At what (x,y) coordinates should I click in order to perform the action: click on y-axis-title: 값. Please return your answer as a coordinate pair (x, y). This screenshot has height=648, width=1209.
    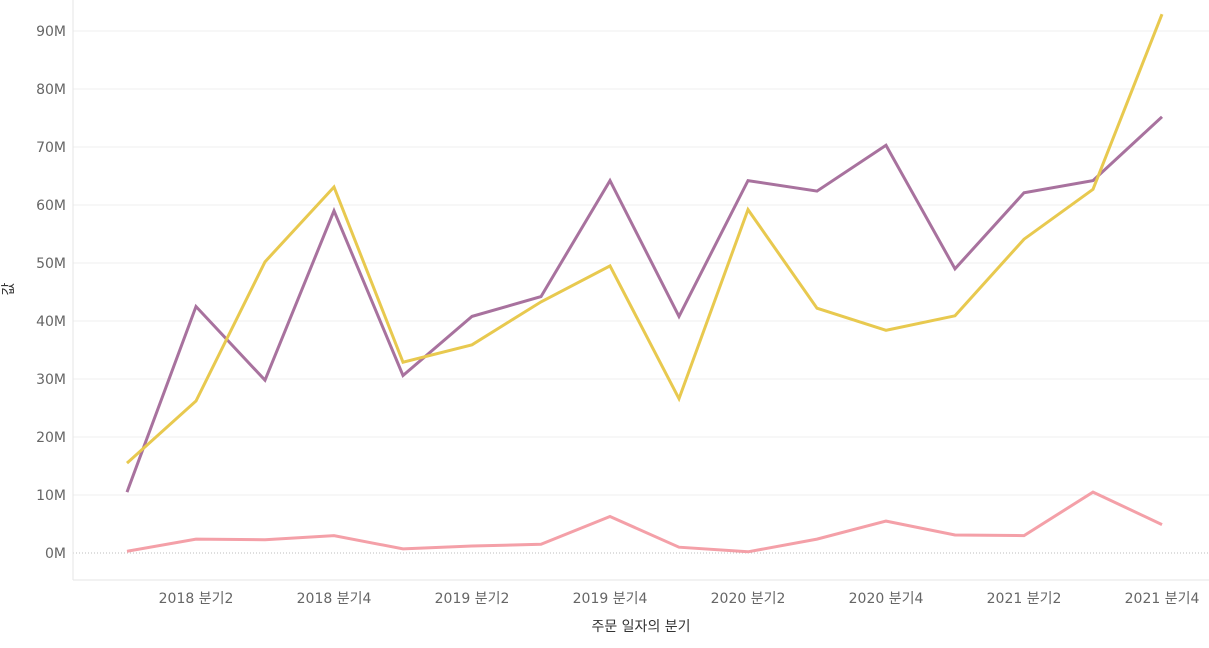
    Looking at the image, I should click on (9, 288).